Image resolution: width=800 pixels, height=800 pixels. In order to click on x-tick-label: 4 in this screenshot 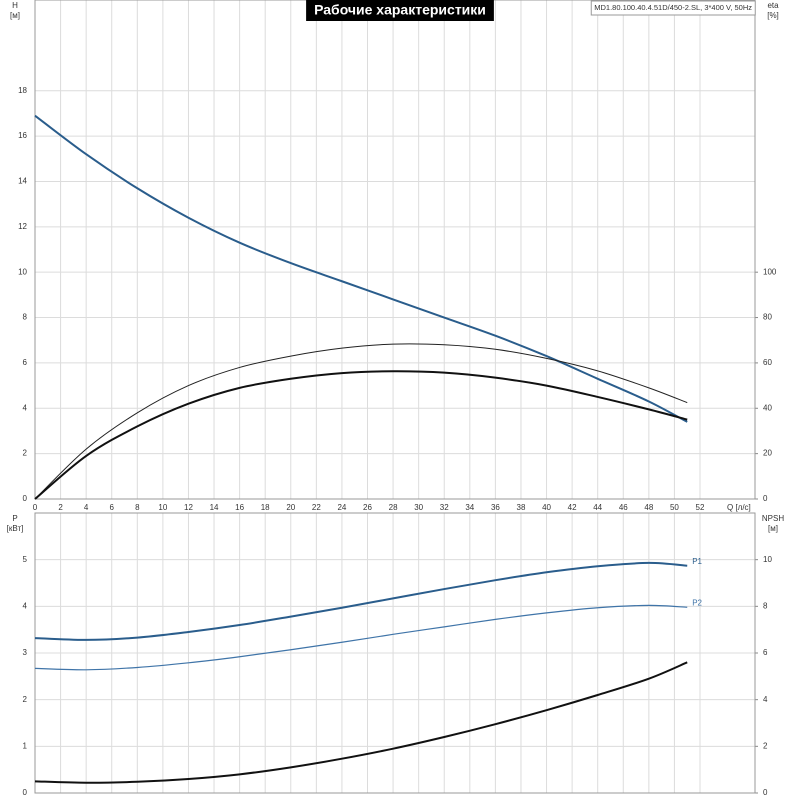, I will do `click(86, 507)`.